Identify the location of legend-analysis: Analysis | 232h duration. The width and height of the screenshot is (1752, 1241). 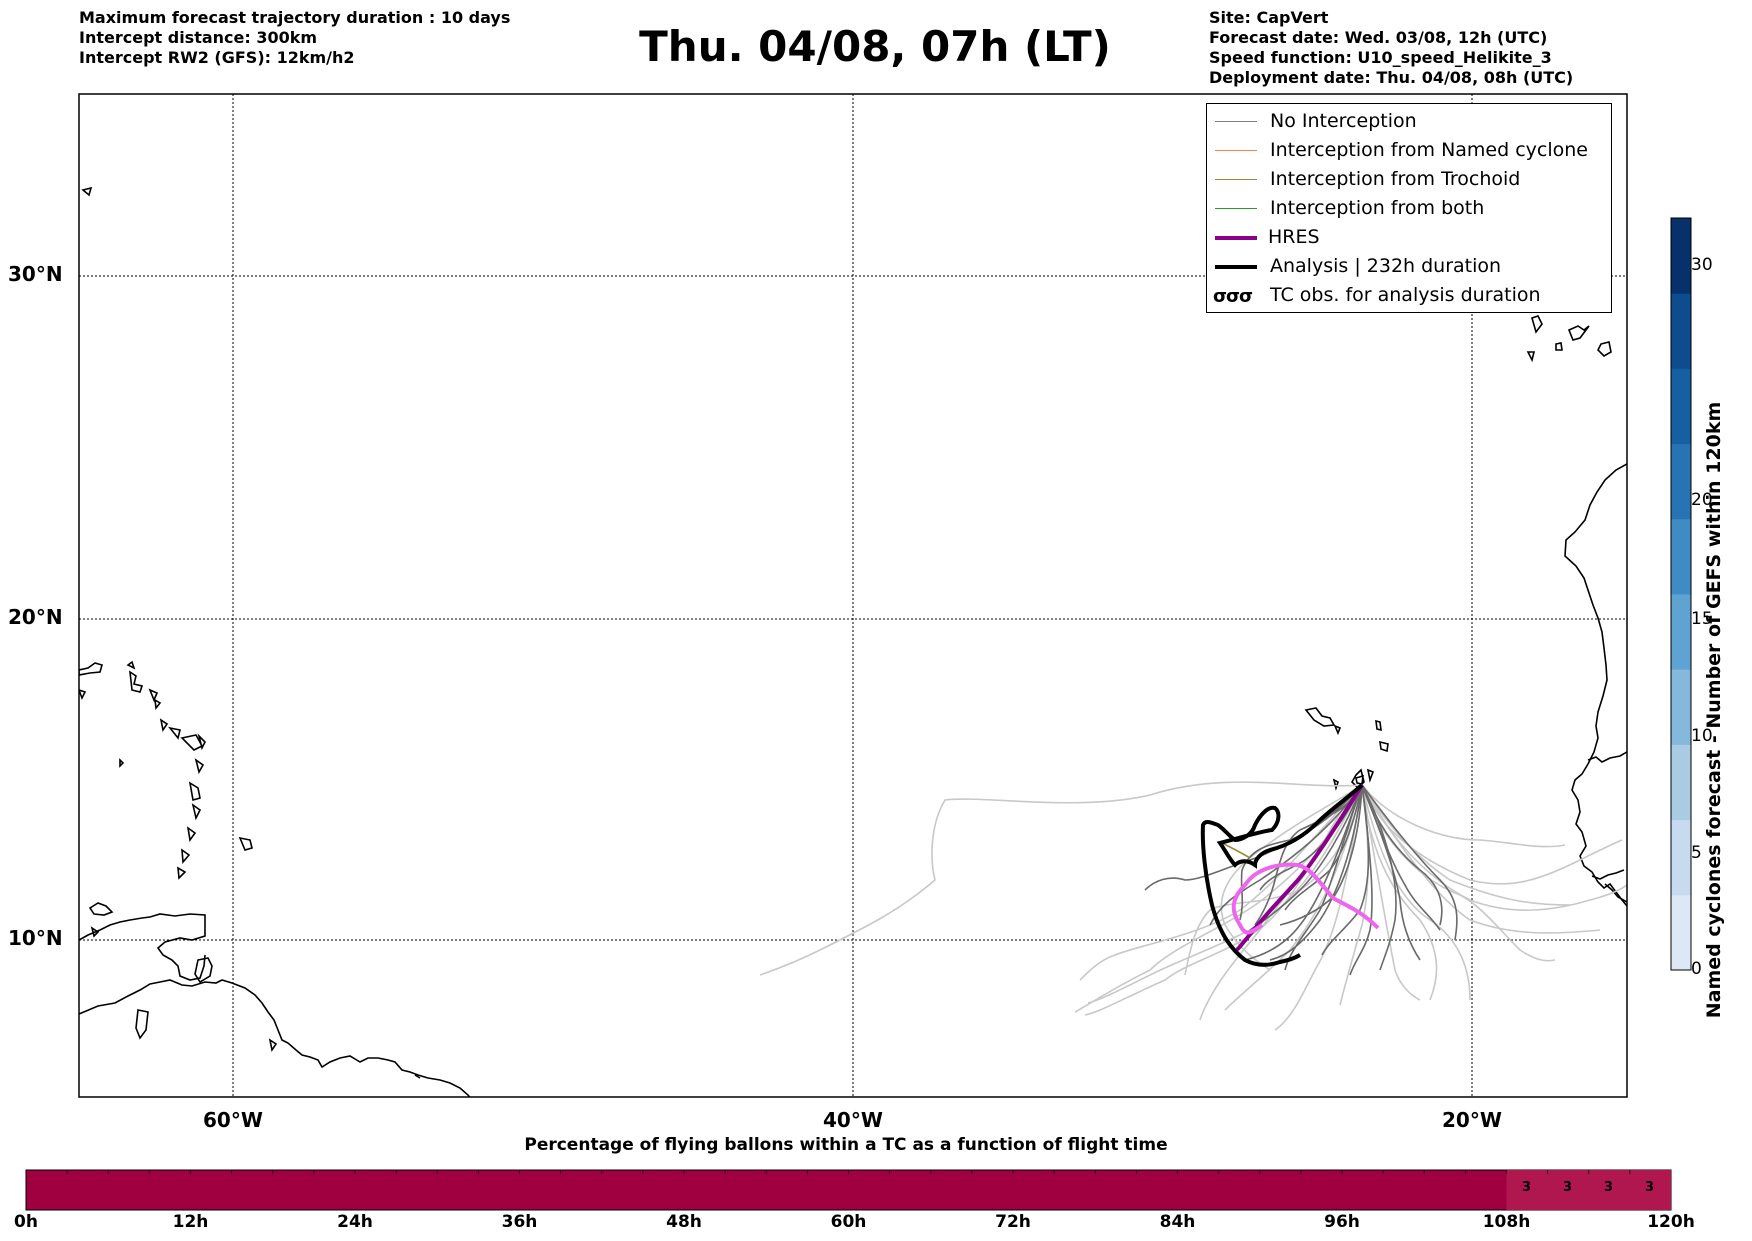
(1409, 266).